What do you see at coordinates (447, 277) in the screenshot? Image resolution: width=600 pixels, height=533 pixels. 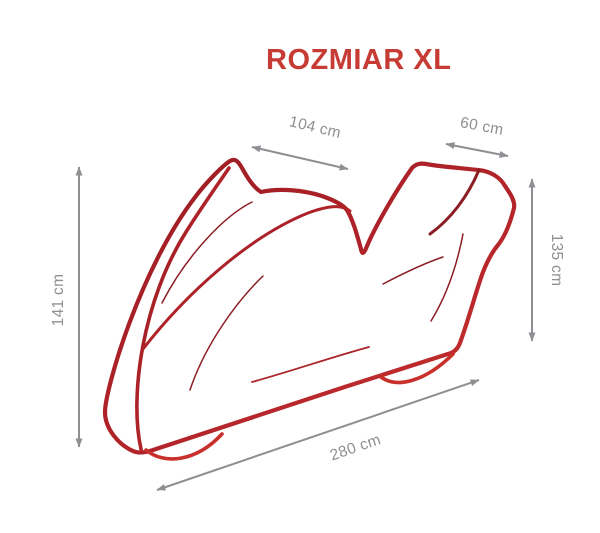 I see `fold-line-rear` at bounding box center [447, 277].